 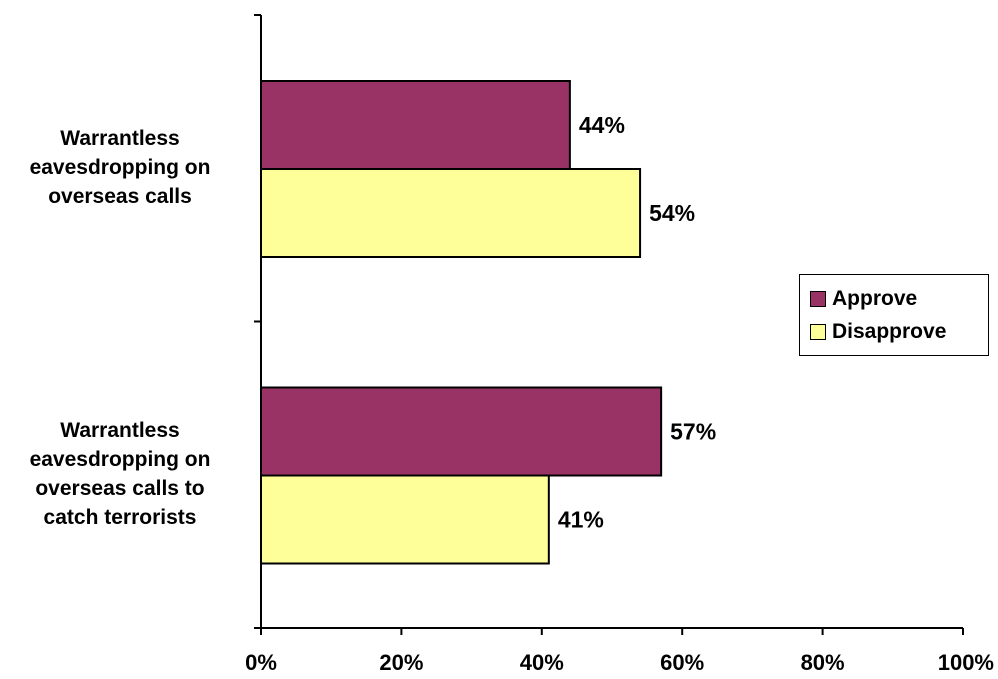 What do you see at coordinates (818, 299) in the screenshot?
I see `legend-swatch-approve` at bounding box center [818, 299].